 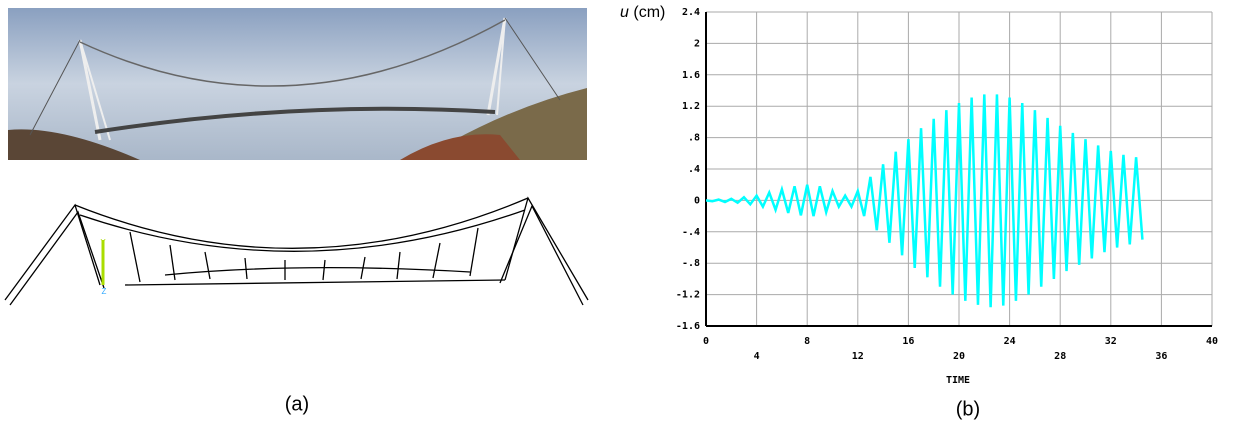 What do you see at coordinates (649, 12) in the screenshot?
I see `y-axis-unit: (cm)` at bounding box center [649, 12].